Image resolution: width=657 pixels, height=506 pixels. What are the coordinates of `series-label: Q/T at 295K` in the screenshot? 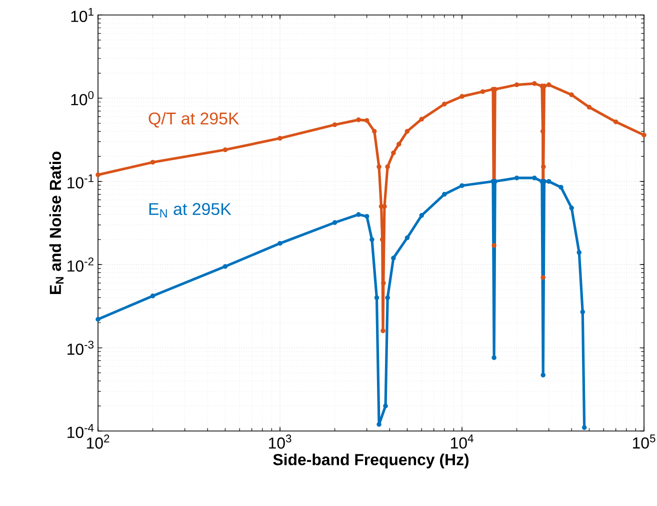 It's located at (194, 120).